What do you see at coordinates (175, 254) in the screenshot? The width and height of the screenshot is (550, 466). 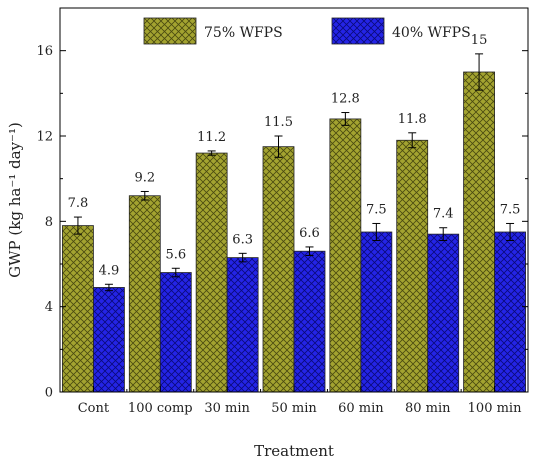 I see `data-label: 5.6` at bounding box center [175, 254].